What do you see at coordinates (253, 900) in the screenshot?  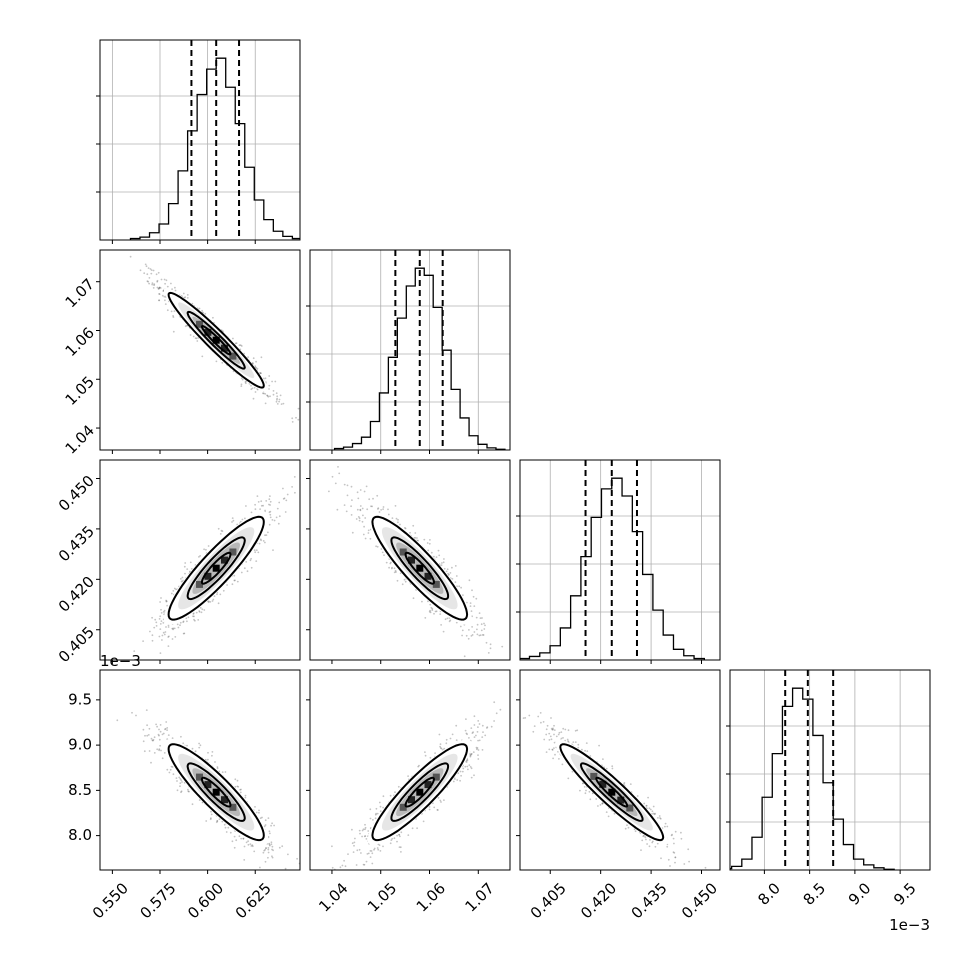 I see `x-tick-label: 0.625` at bounding box center [253, 900].